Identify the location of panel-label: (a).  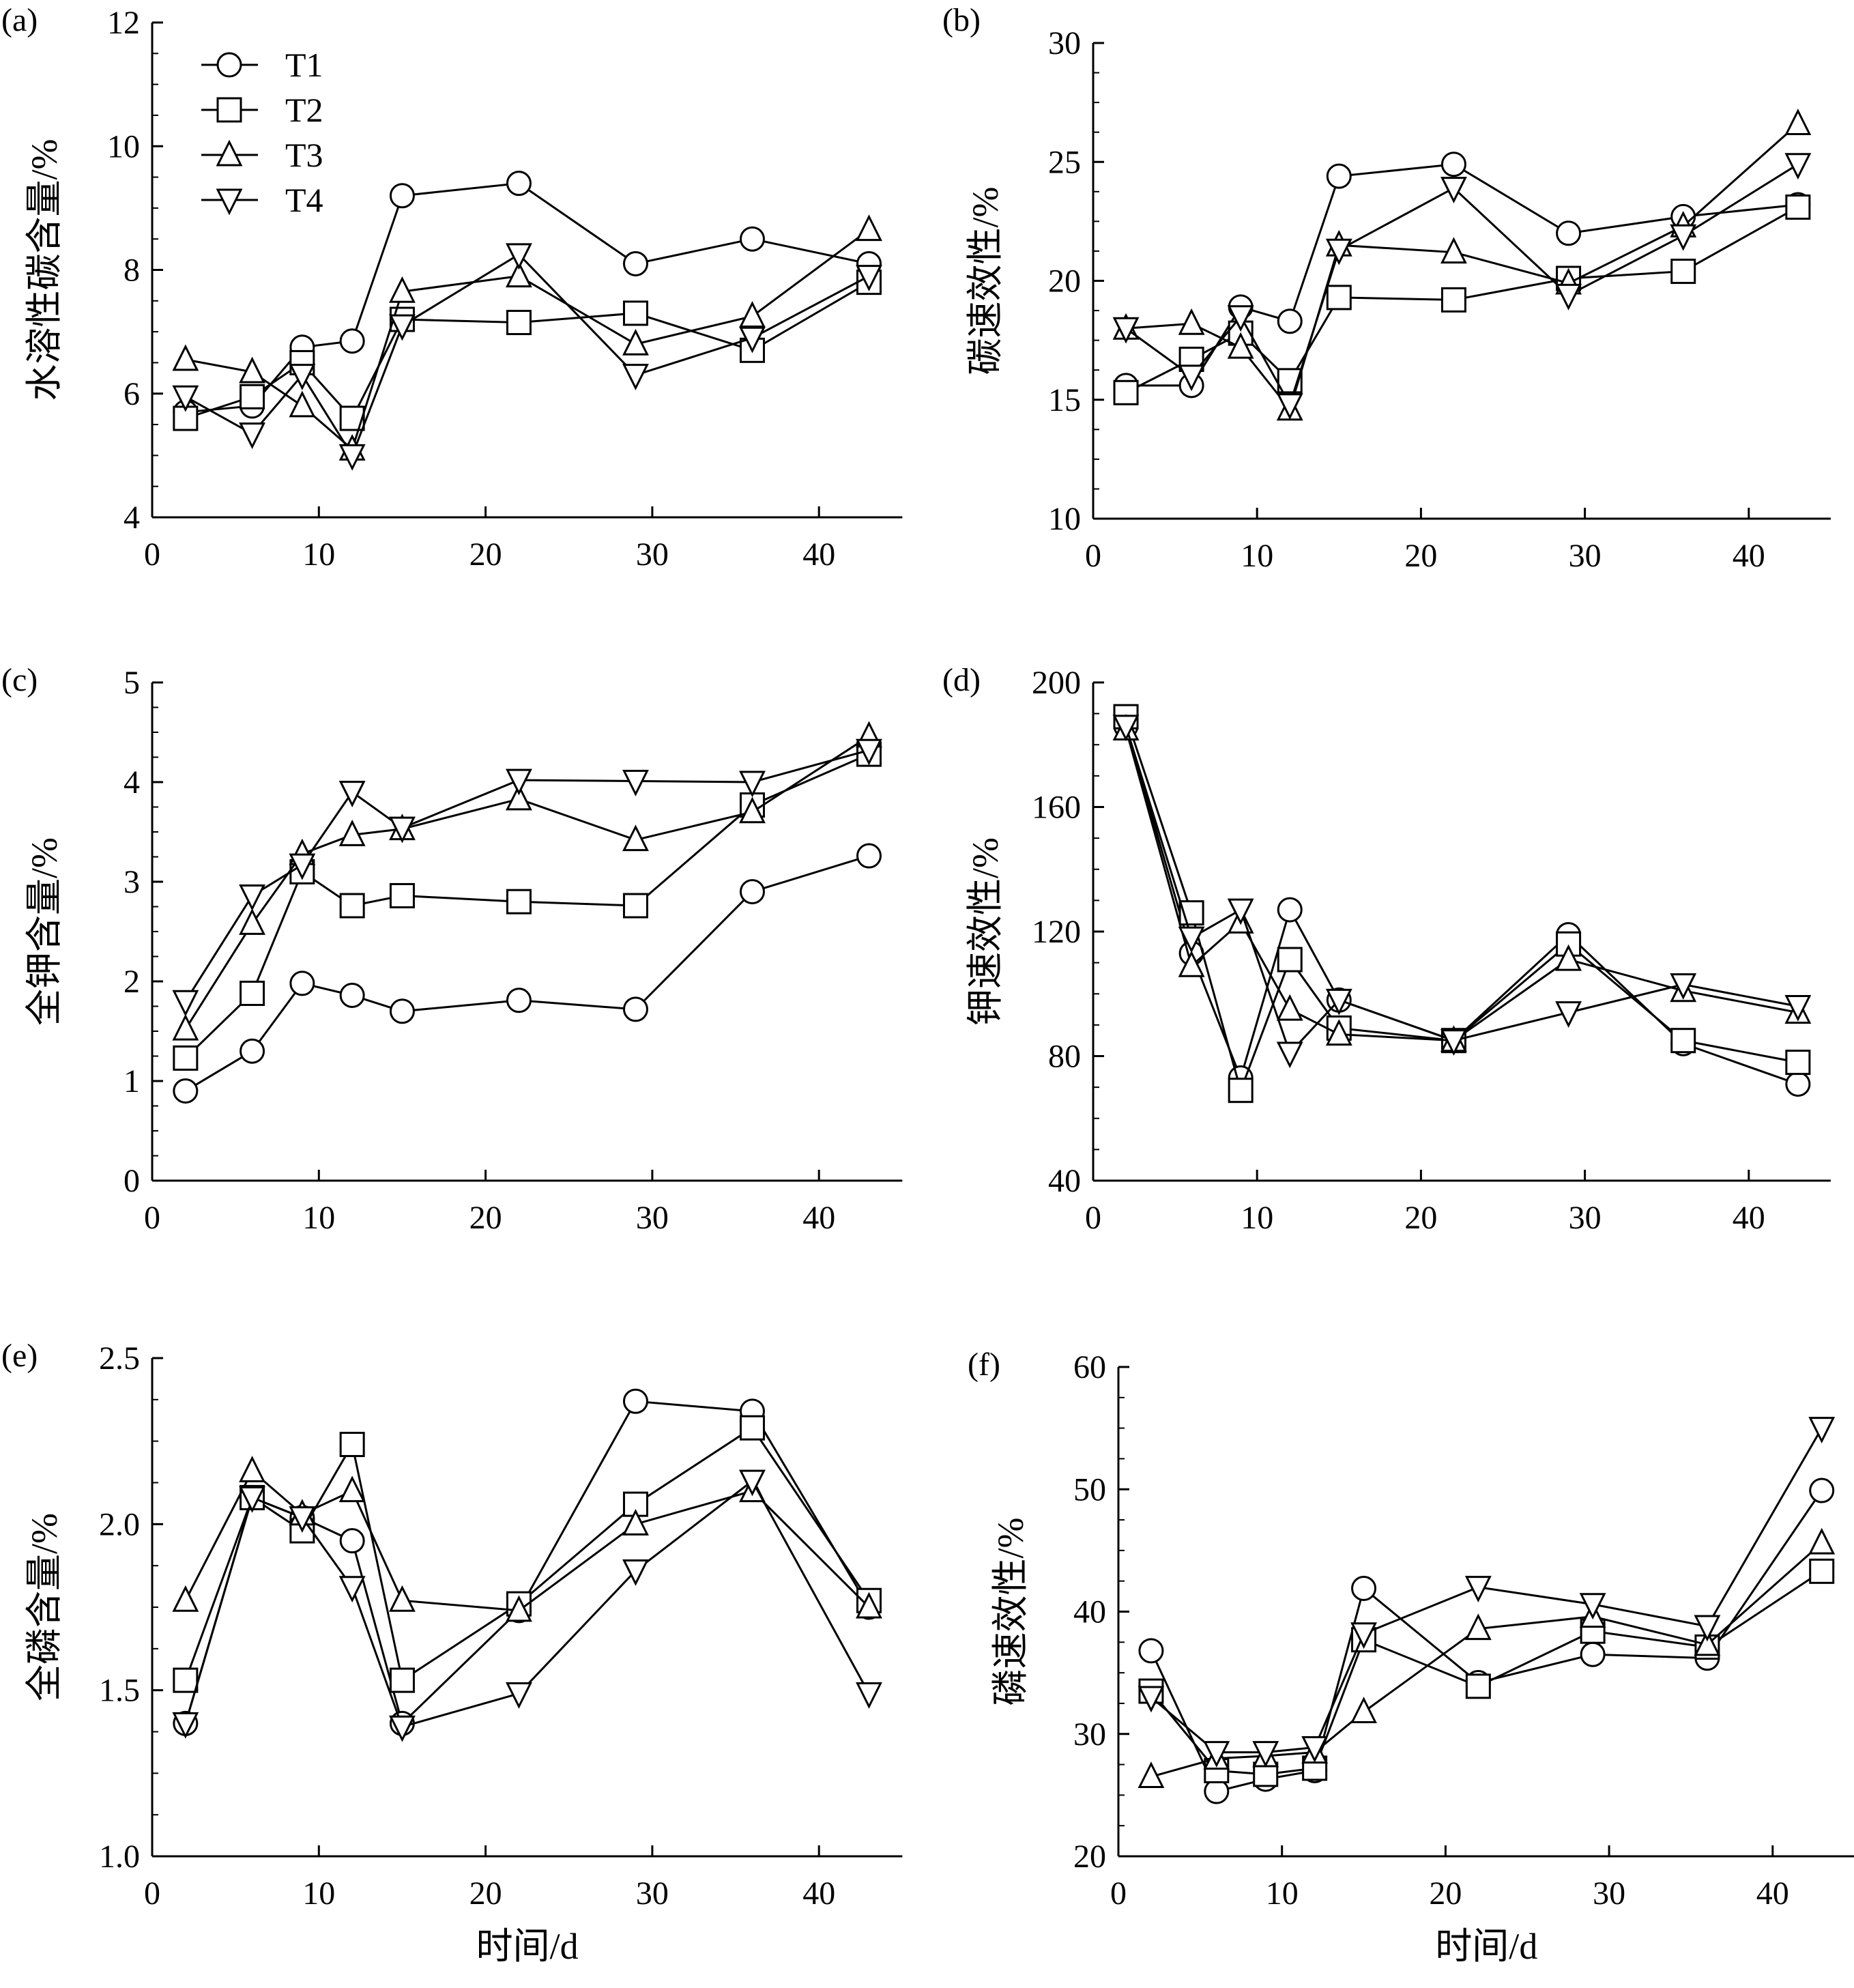
(19, 20).